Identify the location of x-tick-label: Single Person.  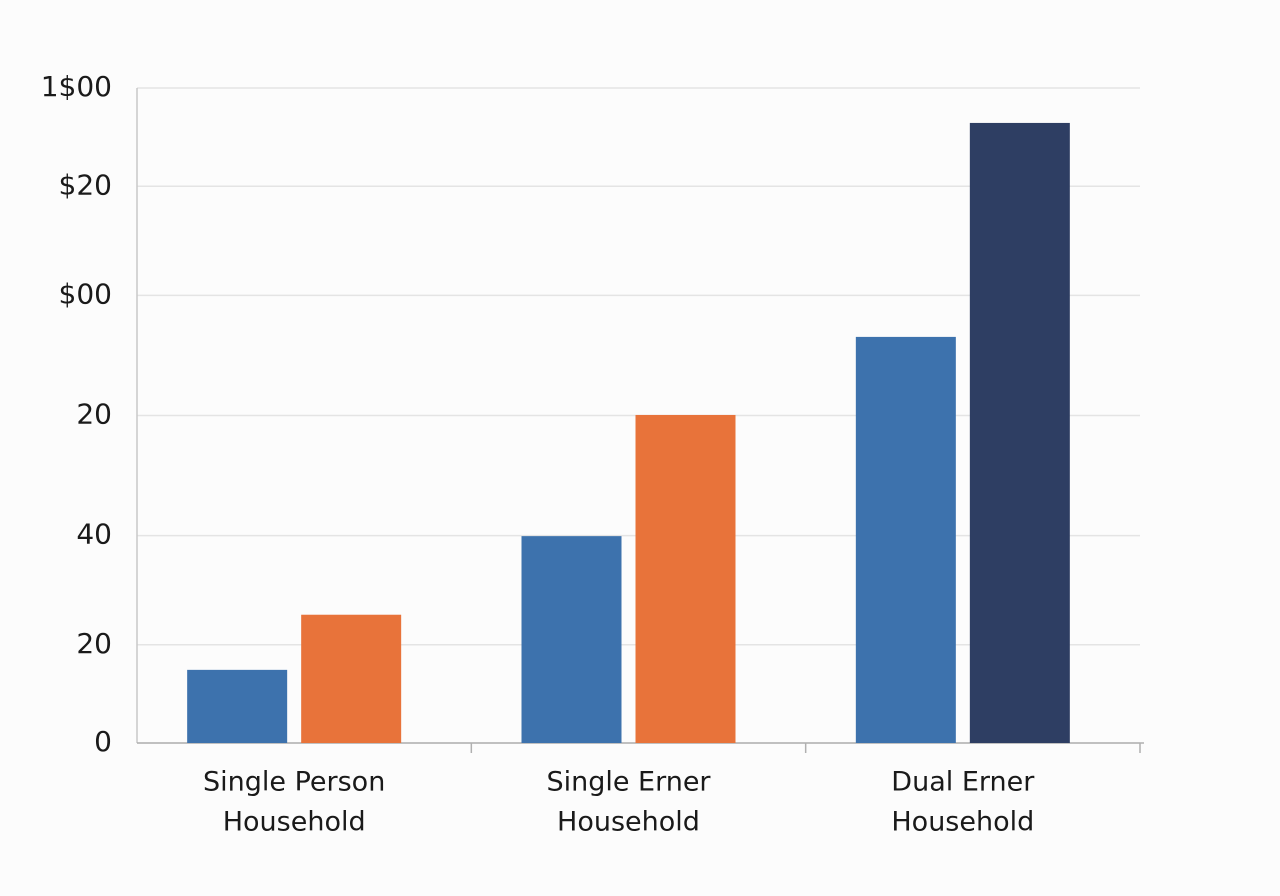
(294, 782).